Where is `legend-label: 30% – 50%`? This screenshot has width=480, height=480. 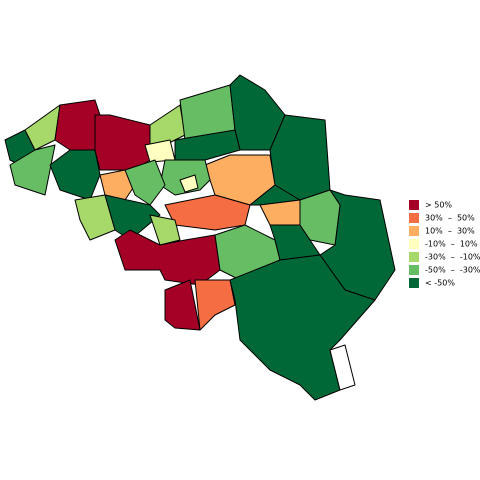 legend-label: 30% – 50% is located at coordinates (450, 218).